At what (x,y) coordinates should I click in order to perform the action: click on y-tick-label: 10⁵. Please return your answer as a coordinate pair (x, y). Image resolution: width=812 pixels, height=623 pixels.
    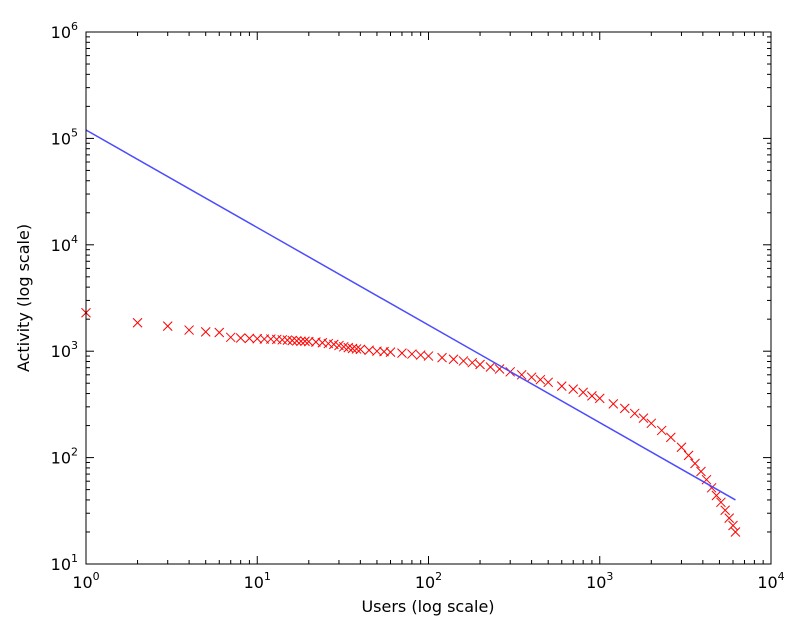
    Looking at the image, I should click on (64, 137).